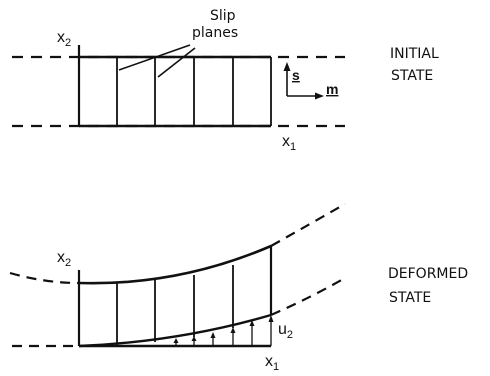 Image resolution: width=490 pixels, height=376 pixels. Describe the element at coordinates (412, 76) in the screenshot. I see `initial-state-label-line2: STATE` at that location.